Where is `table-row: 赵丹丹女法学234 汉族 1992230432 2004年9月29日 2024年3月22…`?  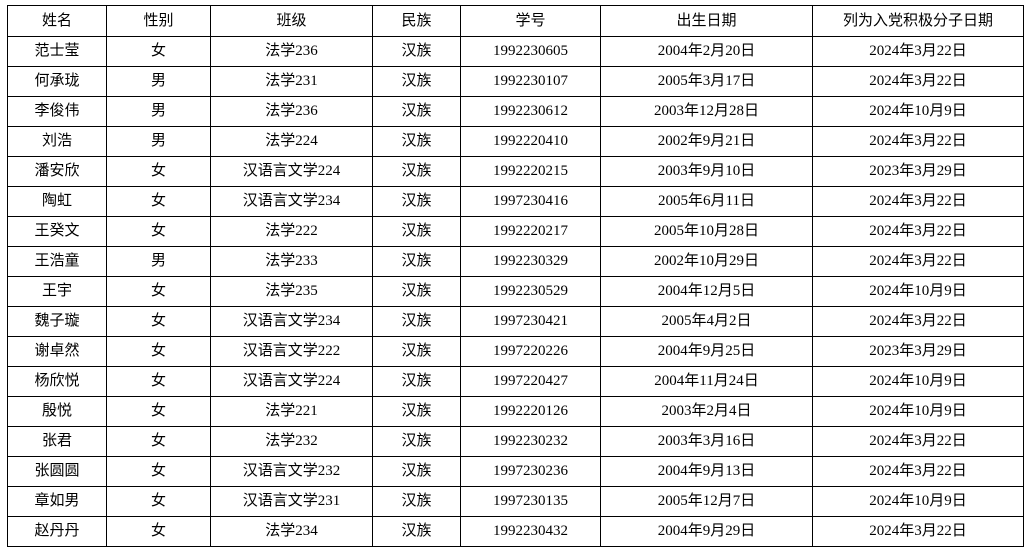 table-row: 赵丹丹女法学234 汉族 1992230432 2004年9月29日 2024年3月22… is located at coordinates (515, 531).